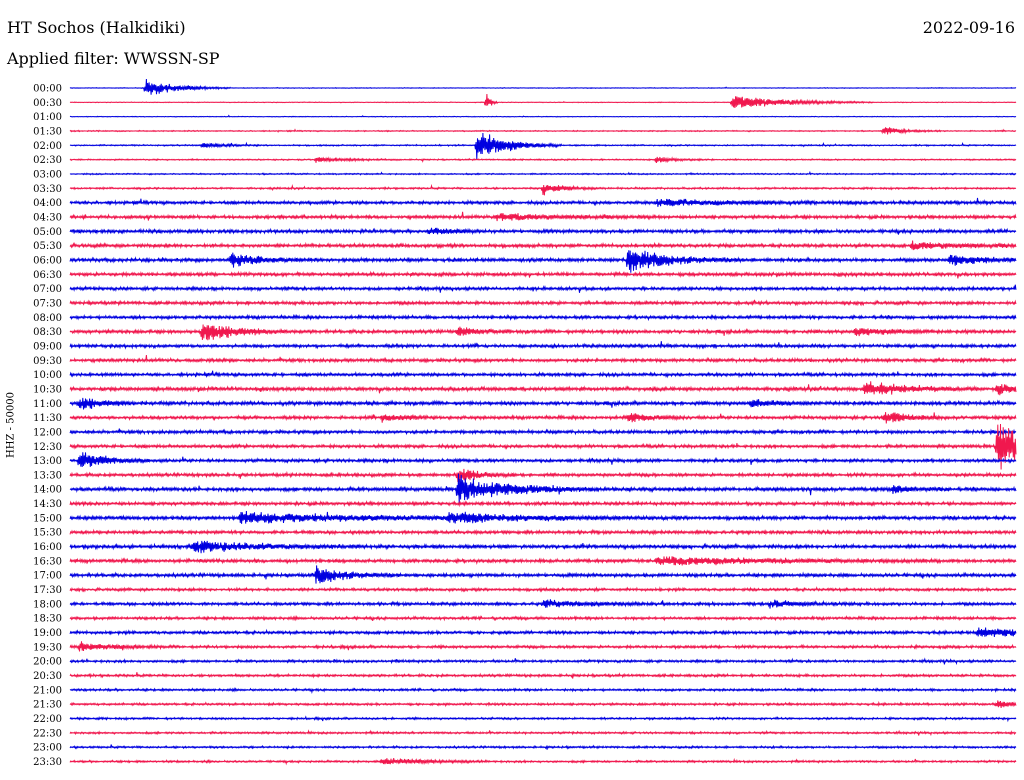  I want to click on filter-label: Applied filter: WWSSN-SP, so click(113, 58).